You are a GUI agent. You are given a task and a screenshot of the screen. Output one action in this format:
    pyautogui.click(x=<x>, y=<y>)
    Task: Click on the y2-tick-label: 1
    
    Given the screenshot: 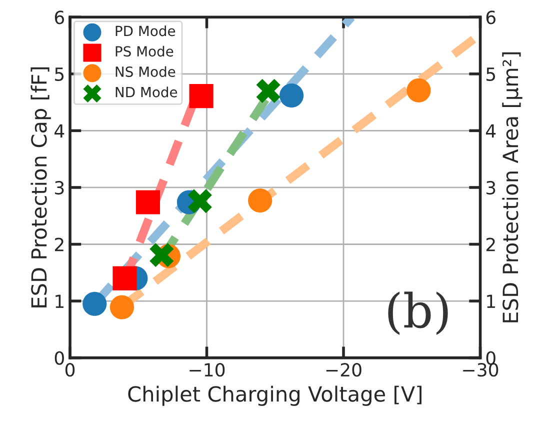 What is the action you would take?
    pyautogui.click(x=491, y=301)
    